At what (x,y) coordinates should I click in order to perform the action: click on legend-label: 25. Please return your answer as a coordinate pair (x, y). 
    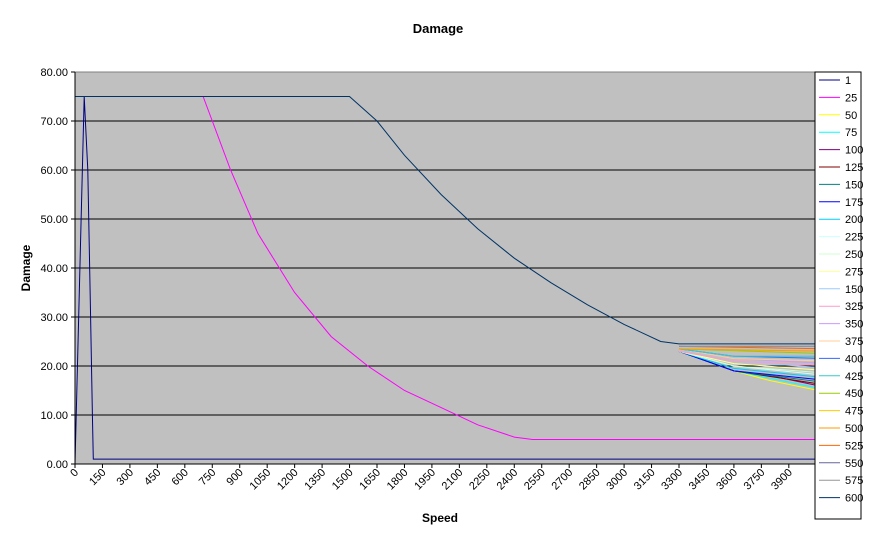
    Looking at the image, I should click on (851, 98).